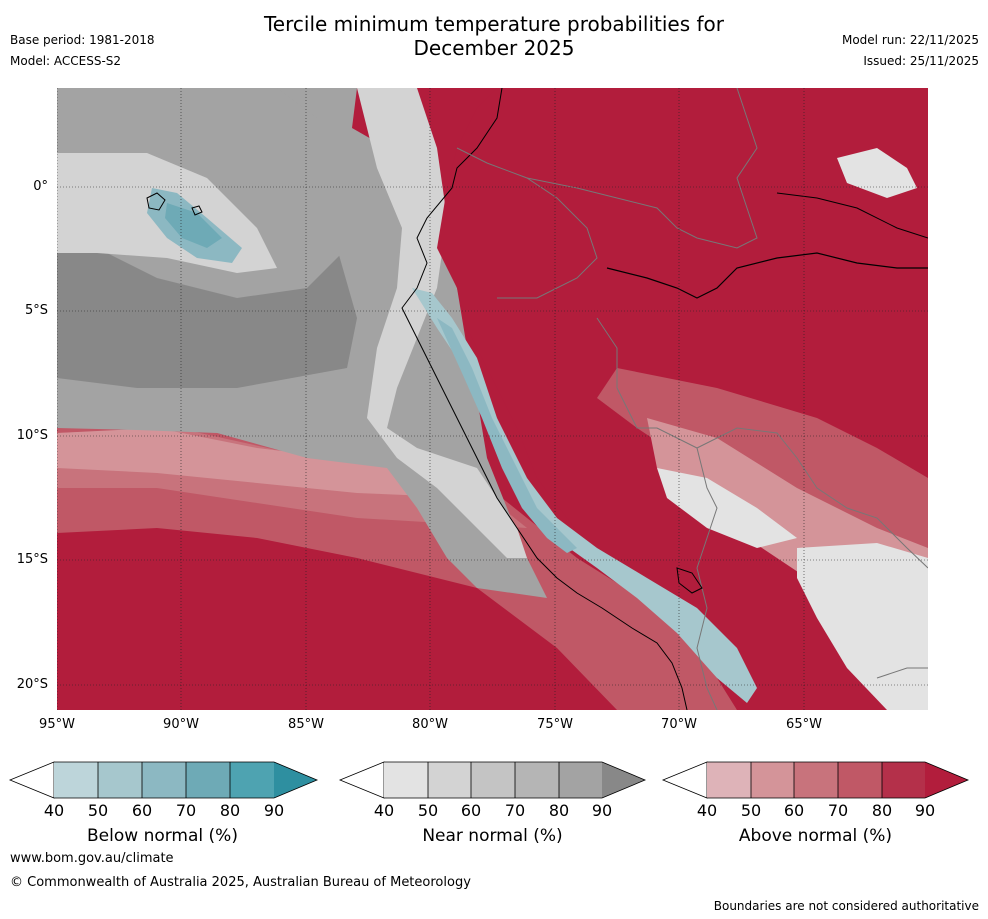  I want to click on lon-label-85w: 85°W, so click(306, 724).